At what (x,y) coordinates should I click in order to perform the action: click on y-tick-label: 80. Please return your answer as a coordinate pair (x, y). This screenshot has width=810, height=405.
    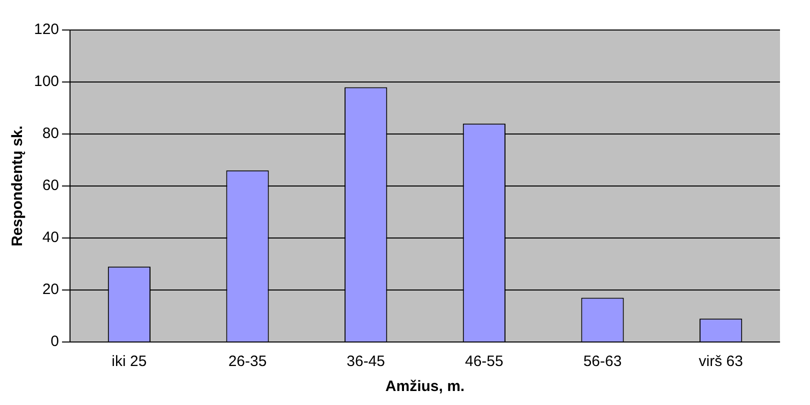
    Looking at the image, I should click on (51, 133).